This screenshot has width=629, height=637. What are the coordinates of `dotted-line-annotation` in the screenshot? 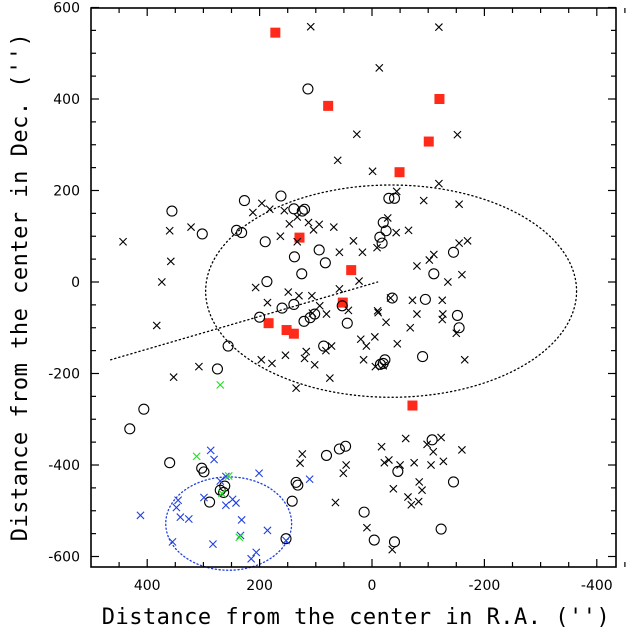 It's located at (244, 321).